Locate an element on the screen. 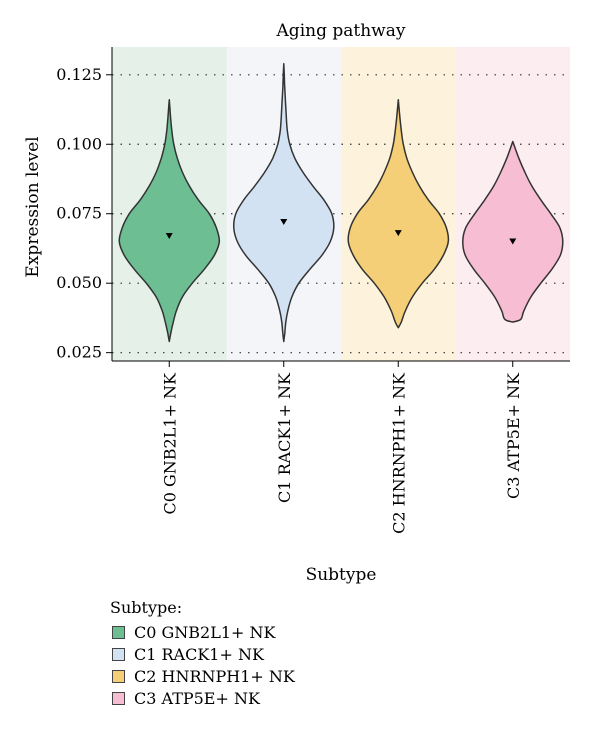  legend-item-c1: C1 RACK1+ NK is located at coordinates (202, 654).